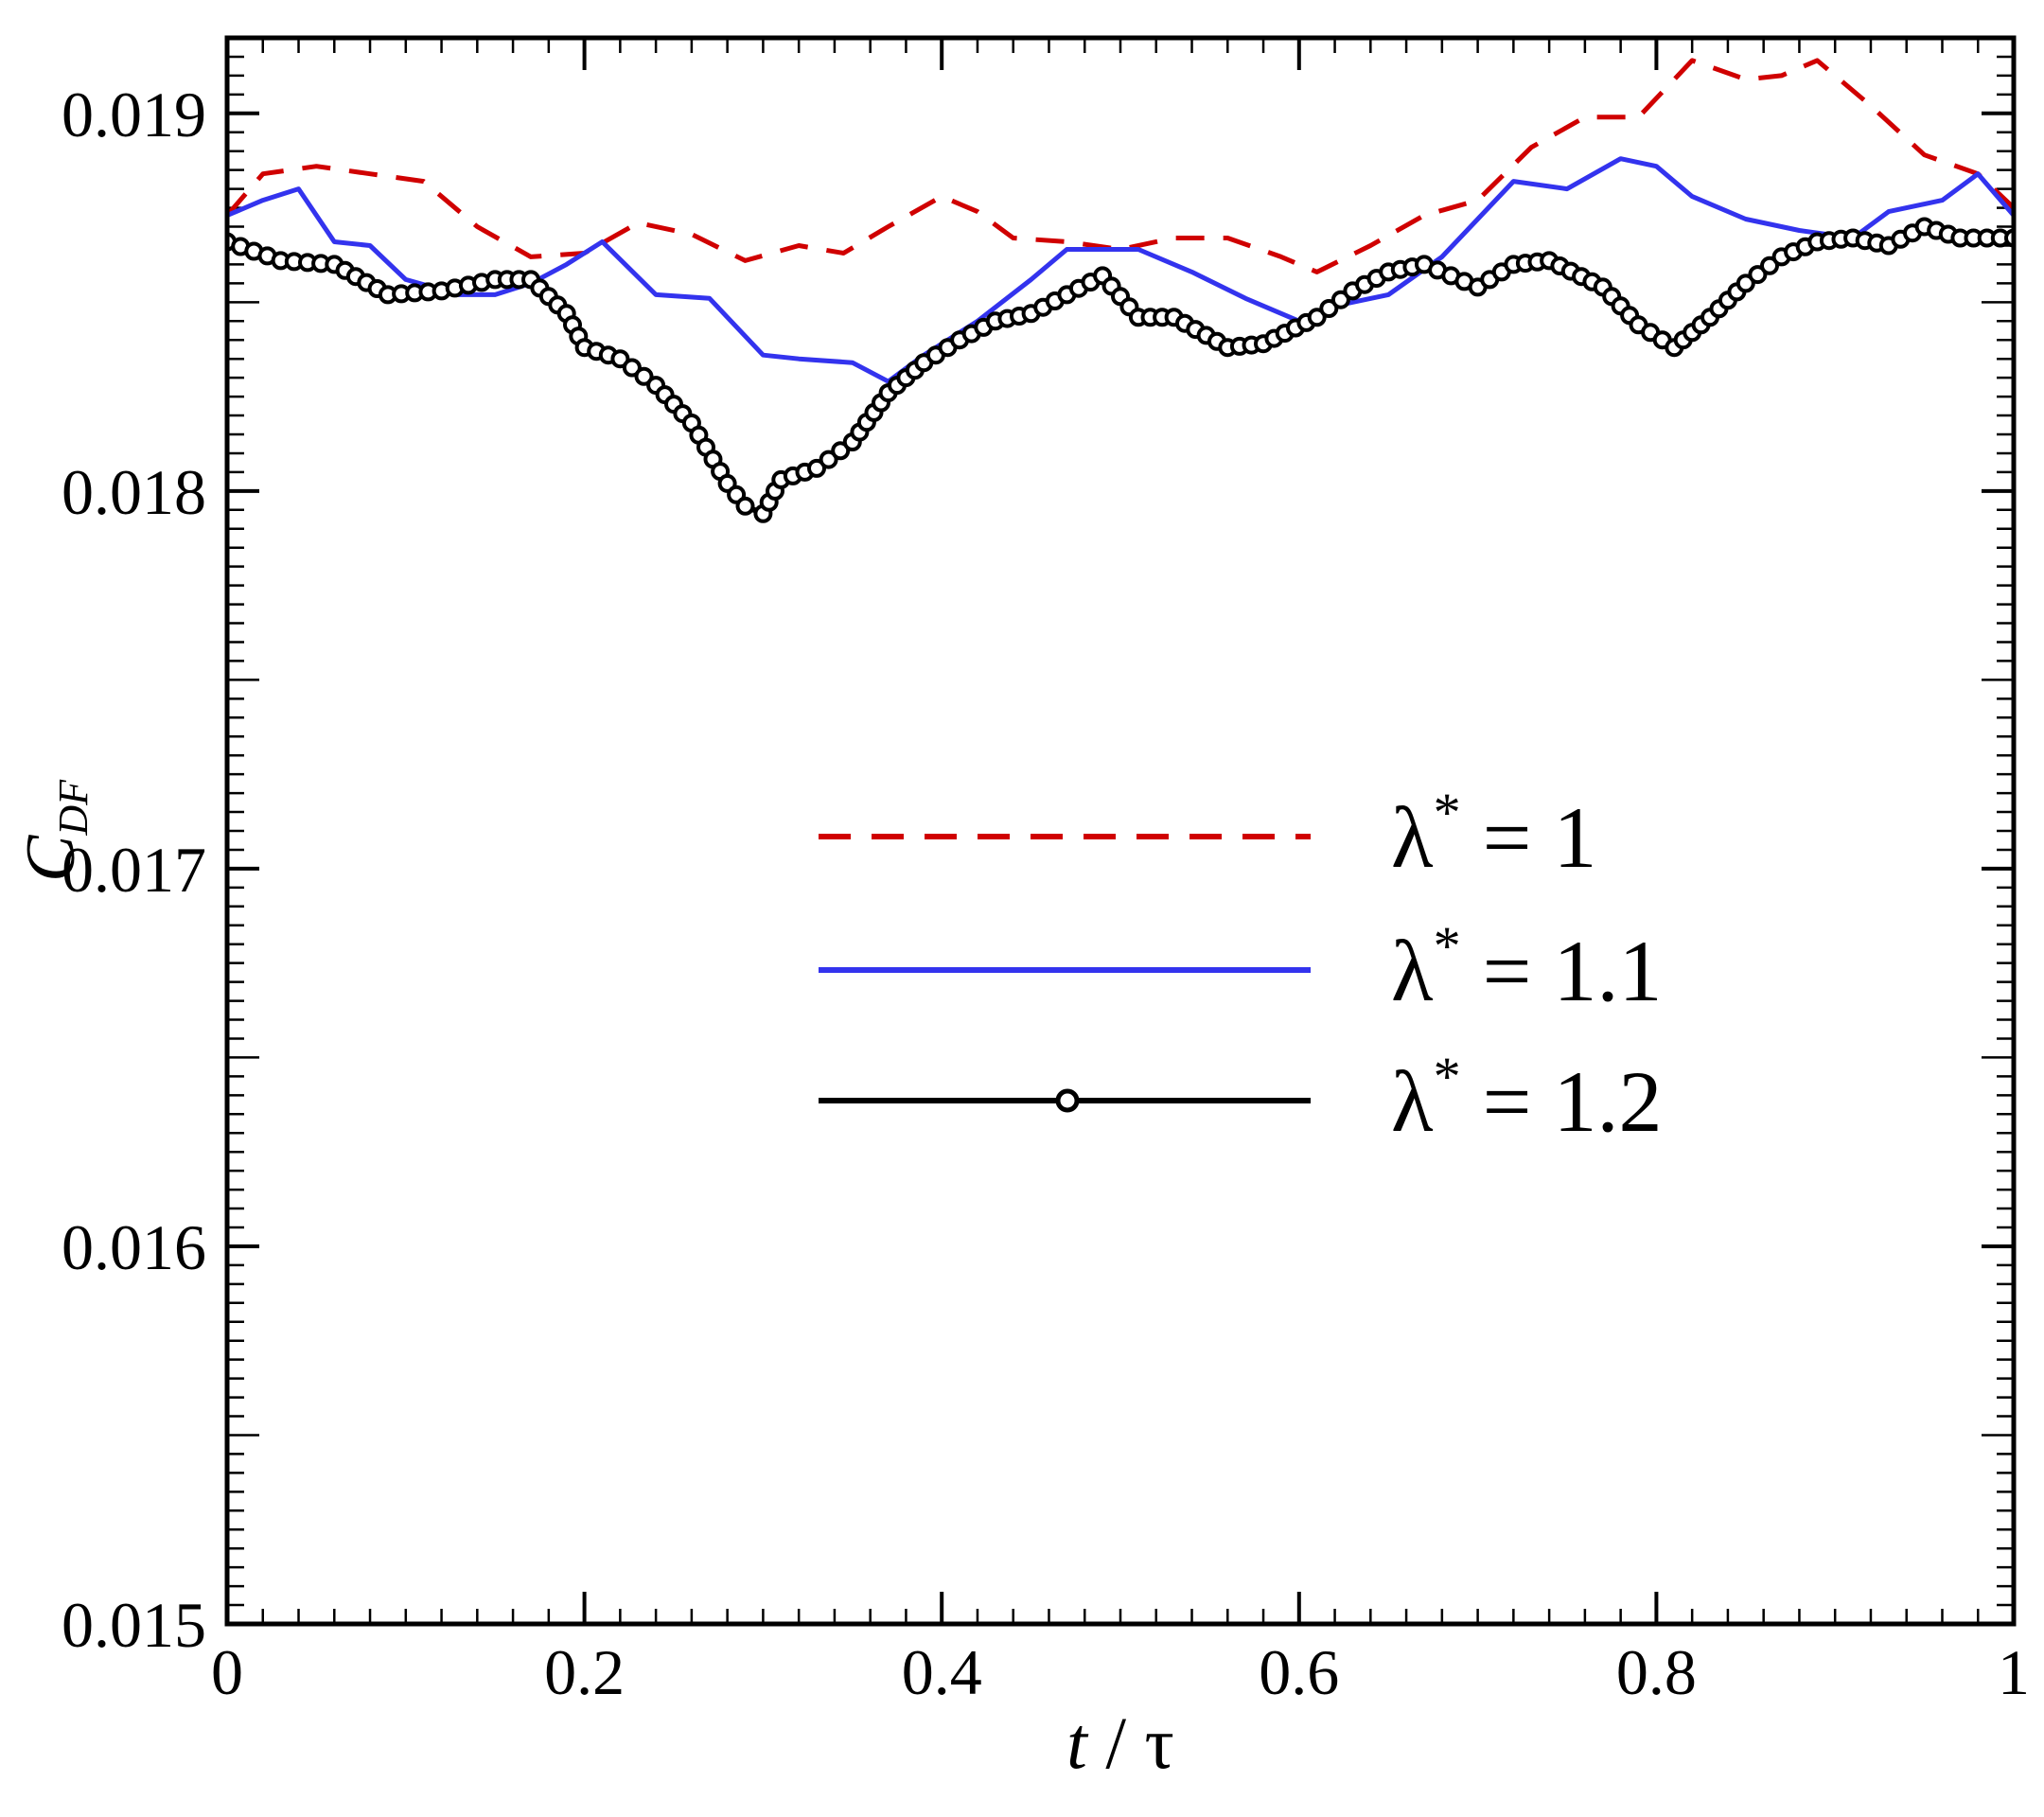 The height and width of the screenshot is (1817, 2044). I want to click on y-axis-sub: DF, so click(73, 808).